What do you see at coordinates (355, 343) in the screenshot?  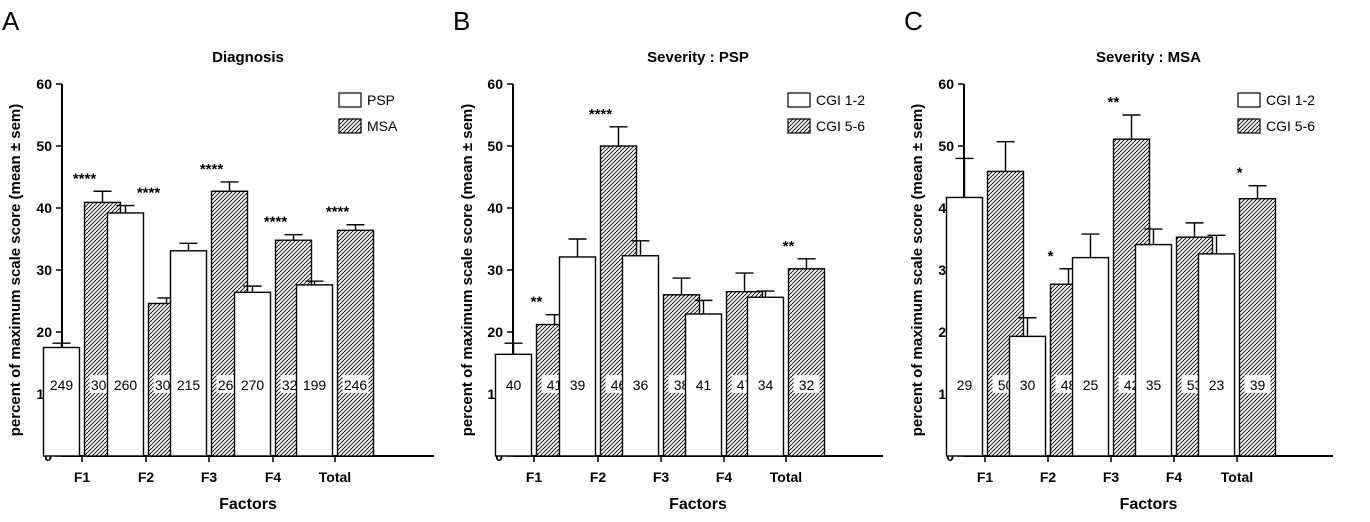 I see `bar-msa` at bounding box center [355, 343].